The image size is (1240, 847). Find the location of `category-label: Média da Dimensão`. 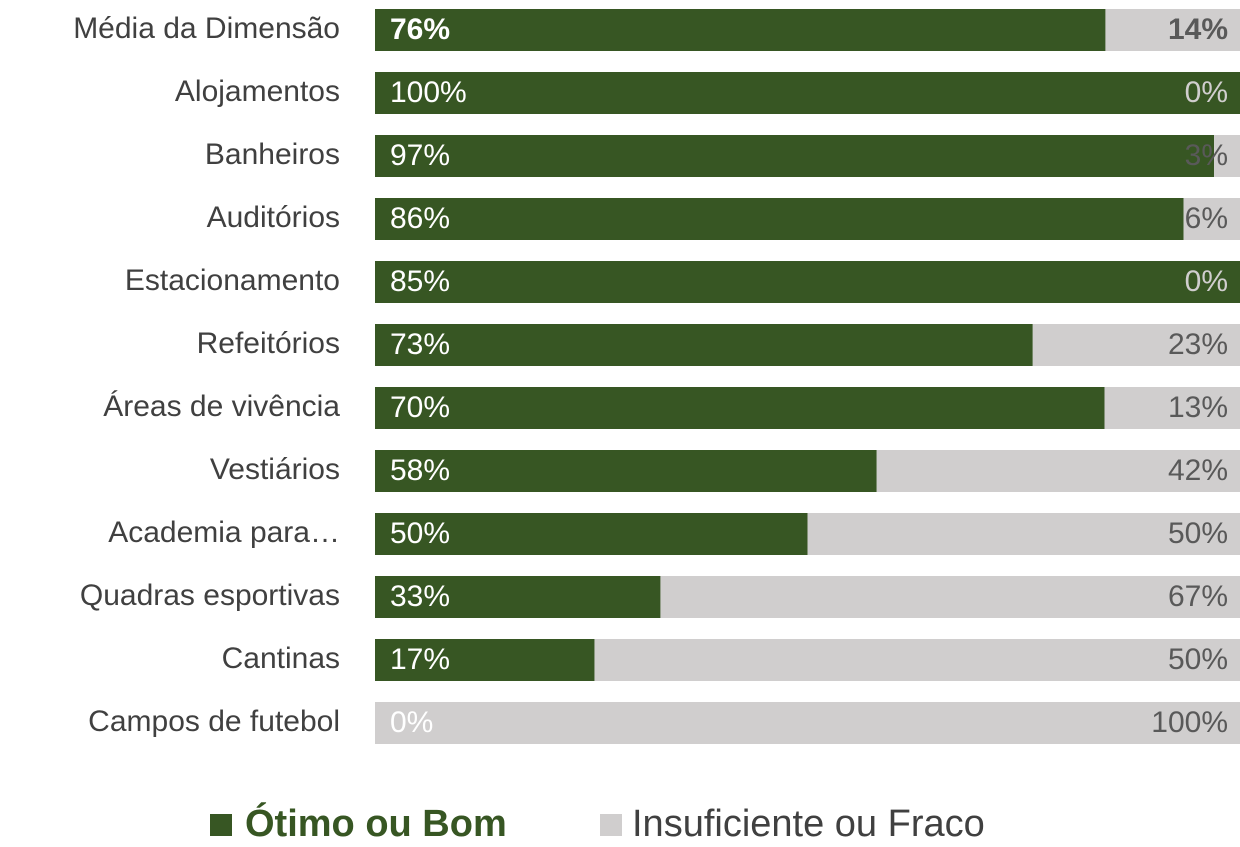

category-label: Média da Dimensão is located at coordinates (206, 28).